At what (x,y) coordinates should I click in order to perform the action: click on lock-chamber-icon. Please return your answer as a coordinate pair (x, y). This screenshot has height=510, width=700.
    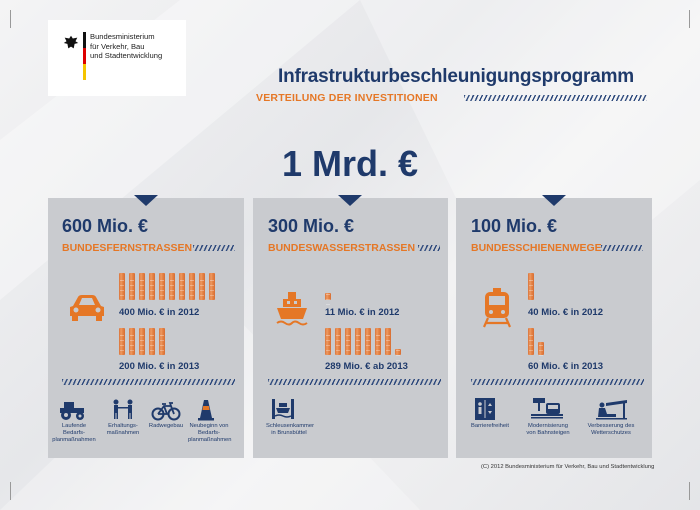
    Looking at the image, I should click on (283, 409).